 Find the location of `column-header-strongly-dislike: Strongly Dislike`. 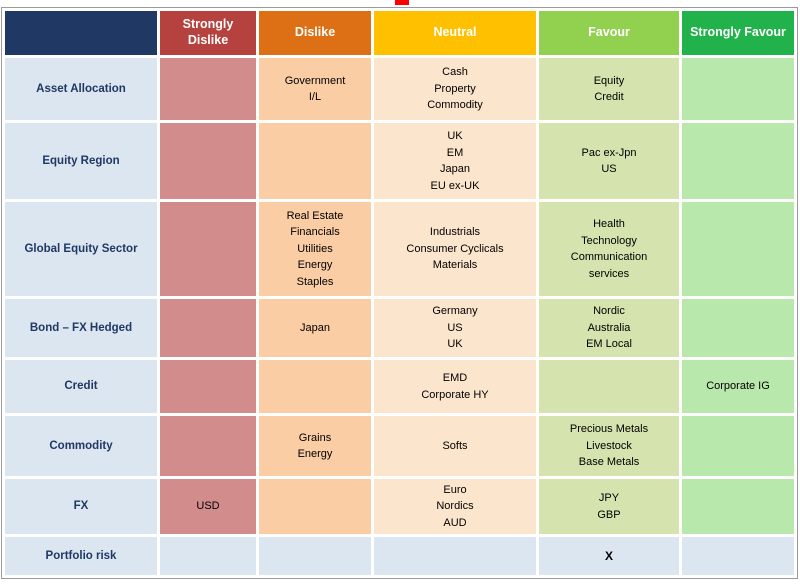

column-header-strongly-dislike: Strongly Dislike is located at coordinates (208, 33).